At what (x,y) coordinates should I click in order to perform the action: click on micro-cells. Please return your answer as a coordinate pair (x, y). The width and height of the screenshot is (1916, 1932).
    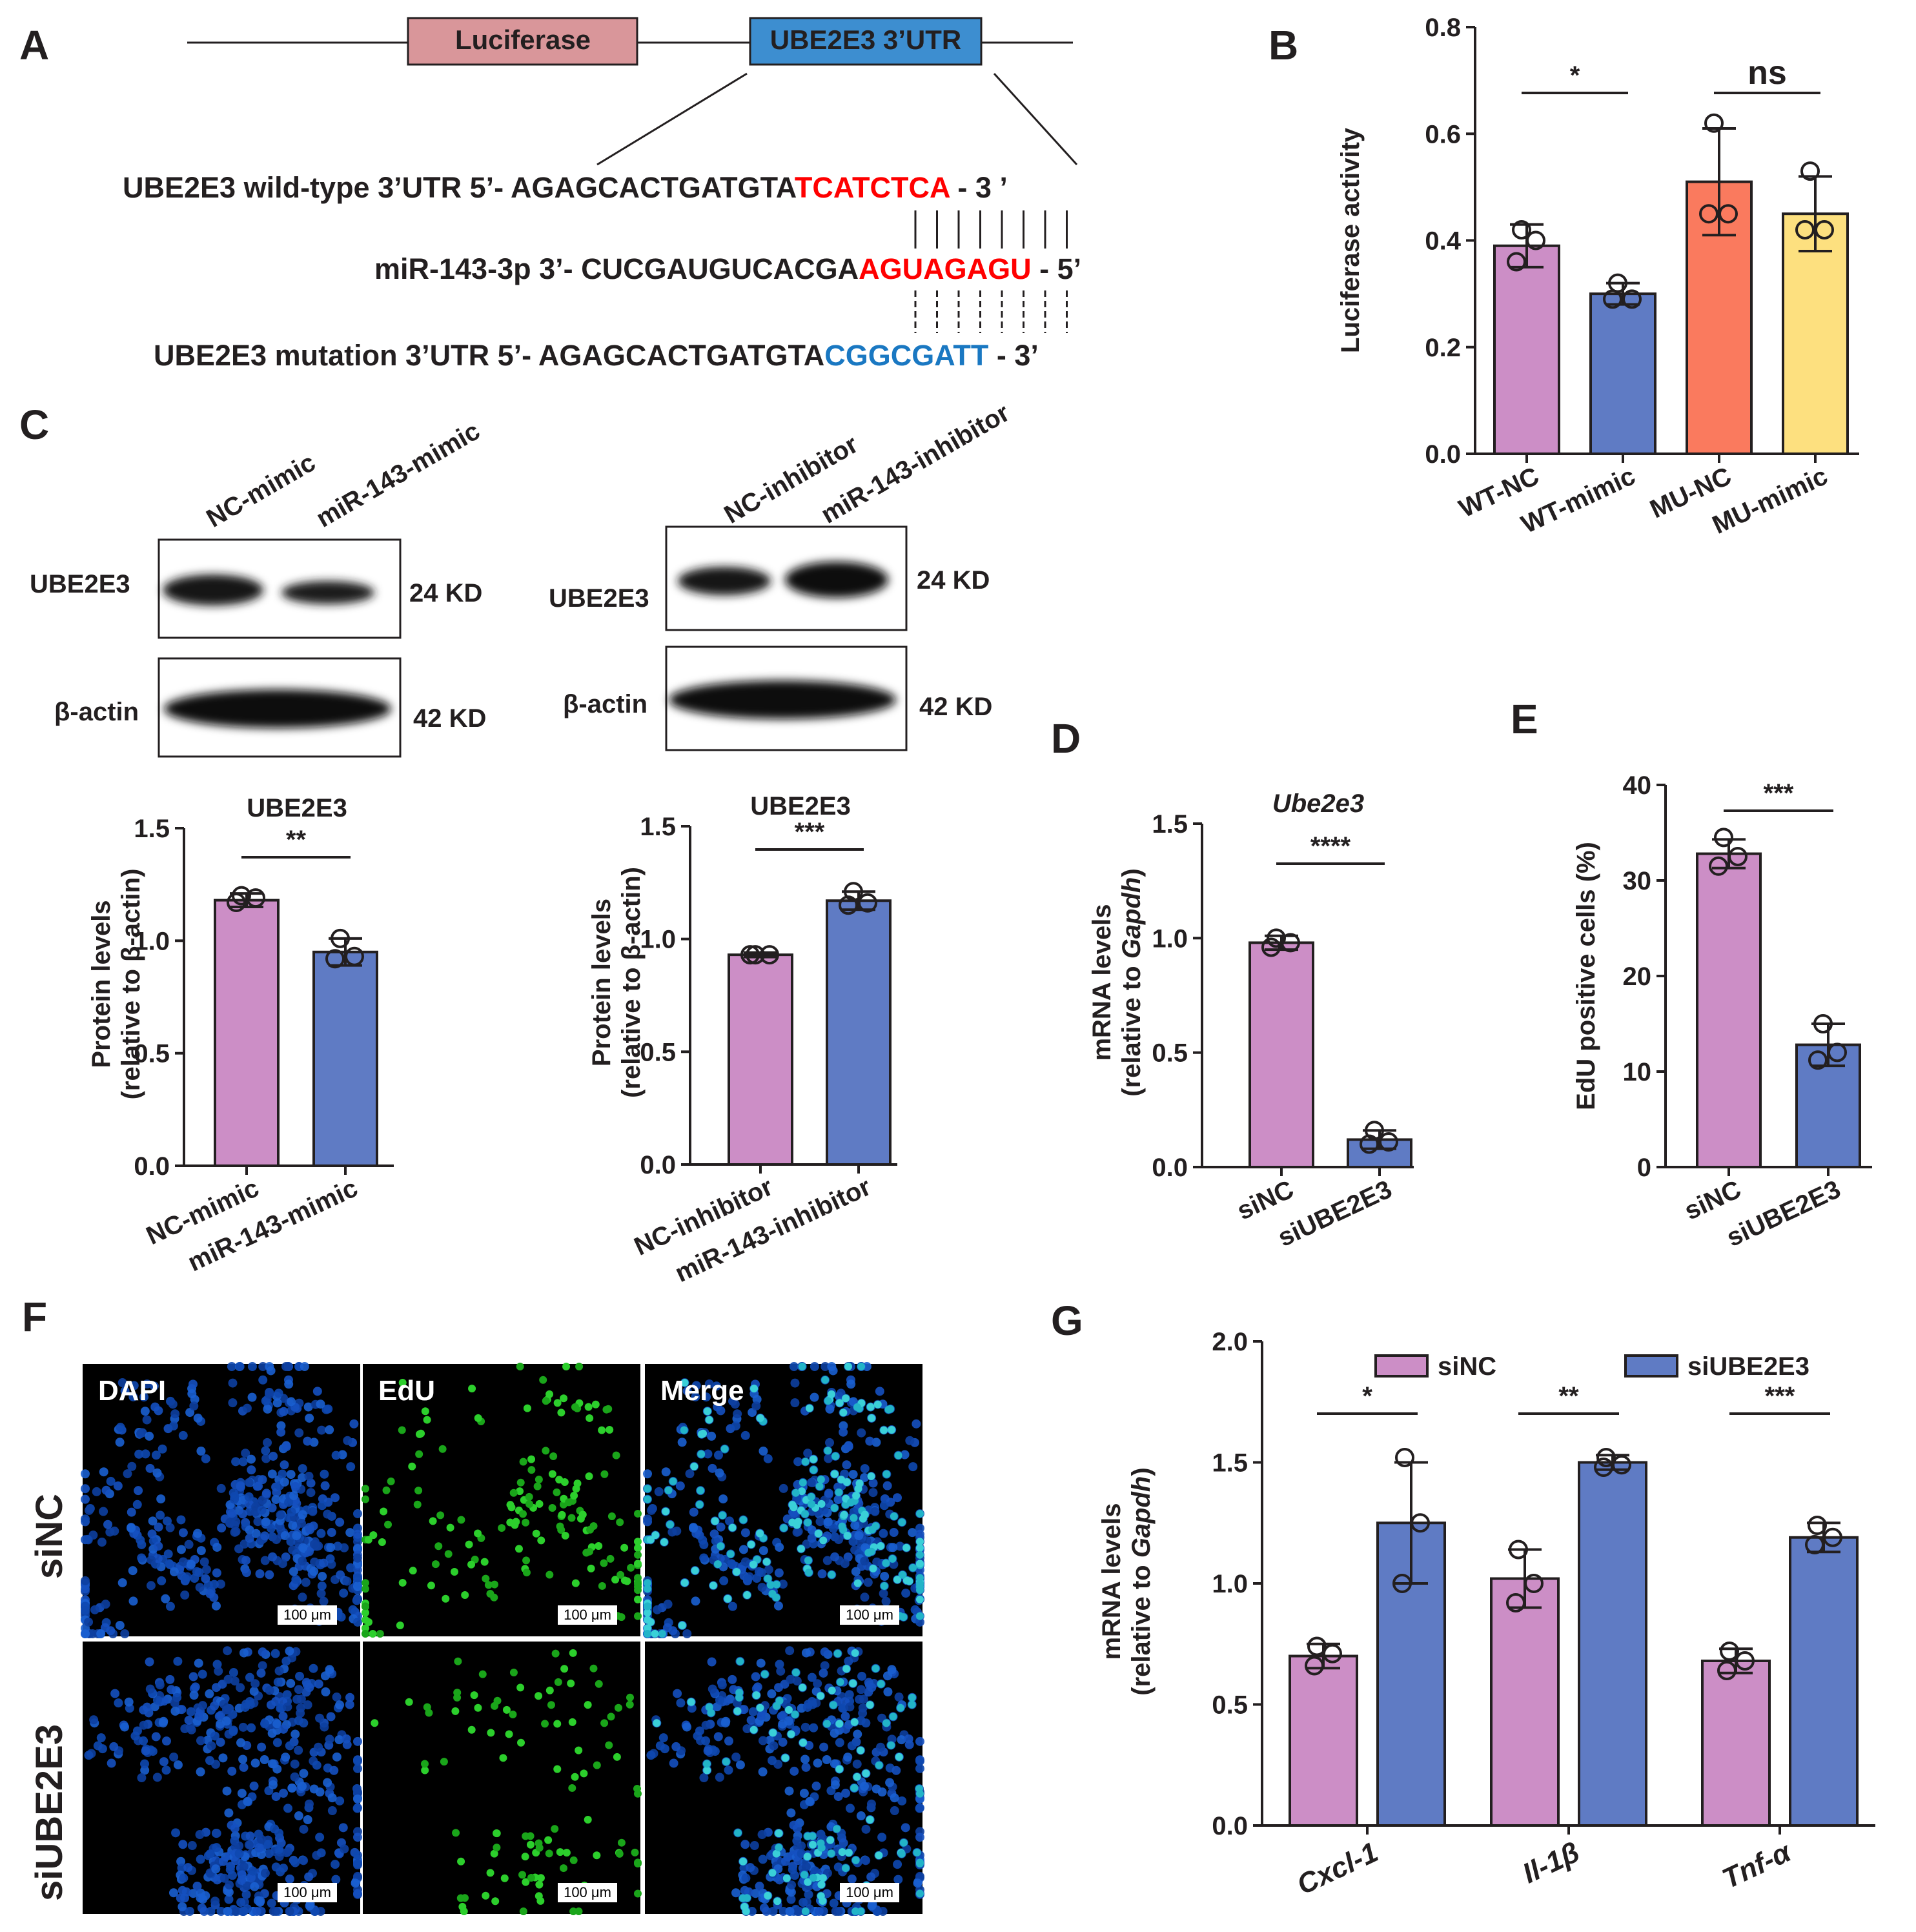
    Looking at the image, I should click on (506, 1782).